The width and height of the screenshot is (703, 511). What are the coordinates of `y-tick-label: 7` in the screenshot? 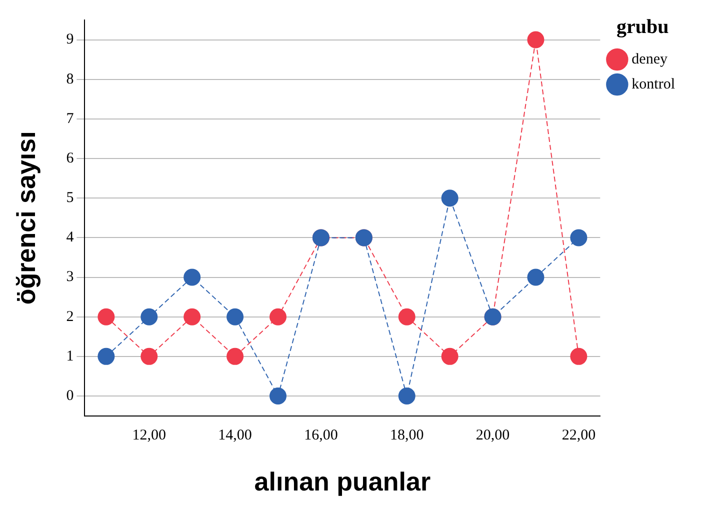 It's located at (70, 118).